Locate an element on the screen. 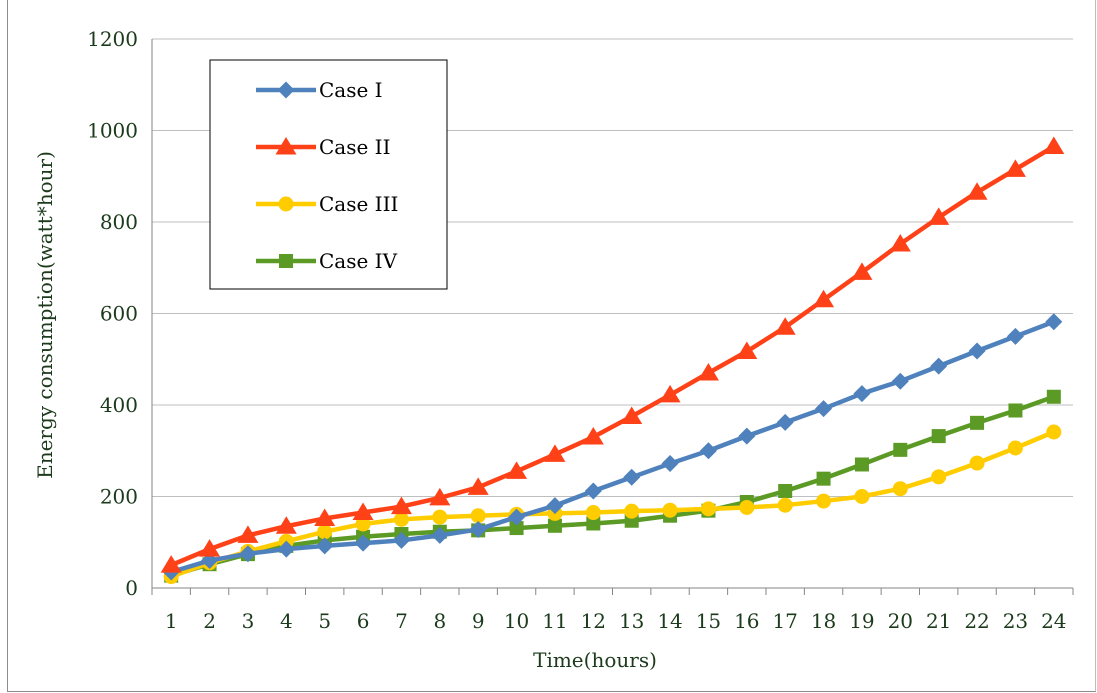  legend-marker-case-ii is located at coordinates (286, 146).